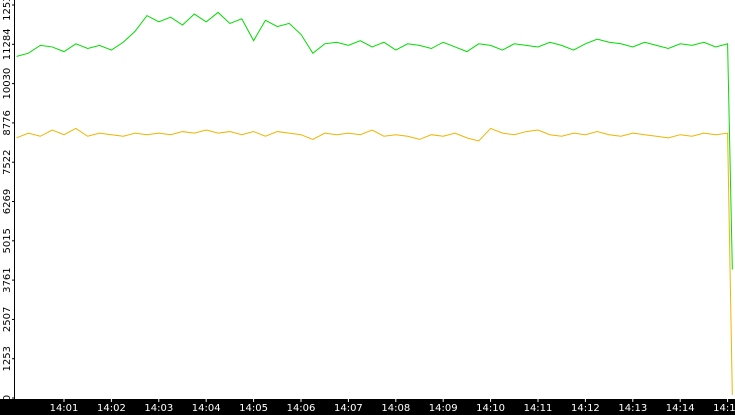 Image resolution: width=735 pixels, height=415 pixels. I want to click on x-tick-label: 14:08, so click(395, 408).